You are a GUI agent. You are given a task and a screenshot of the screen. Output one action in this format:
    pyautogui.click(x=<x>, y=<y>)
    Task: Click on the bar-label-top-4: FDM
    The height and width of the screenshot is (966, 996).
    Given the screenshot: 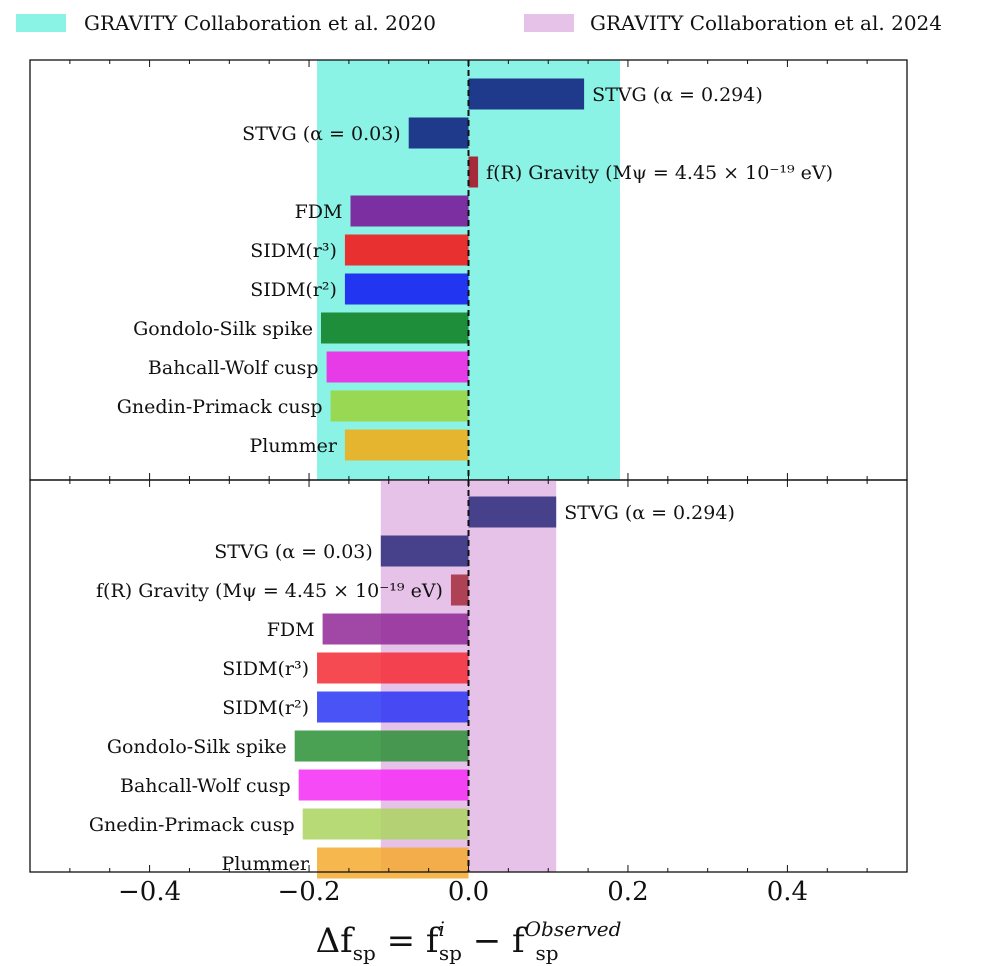 What is the action you would take?
    pyautogui.click(x=319, y=212)
    